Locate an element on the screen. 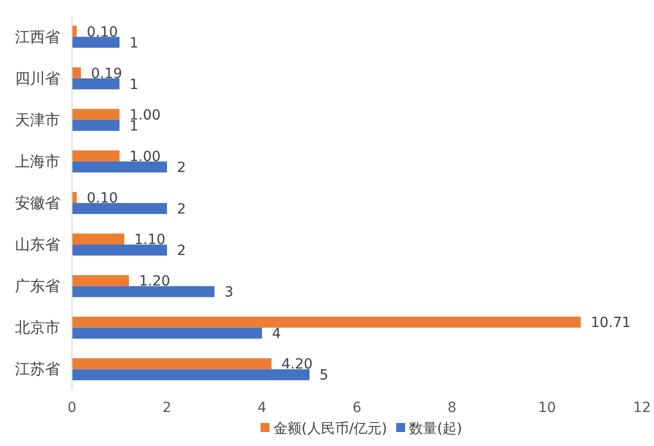 The image size is (654, 446). x-tick-label: 8 is located at coordinates (452, 408).